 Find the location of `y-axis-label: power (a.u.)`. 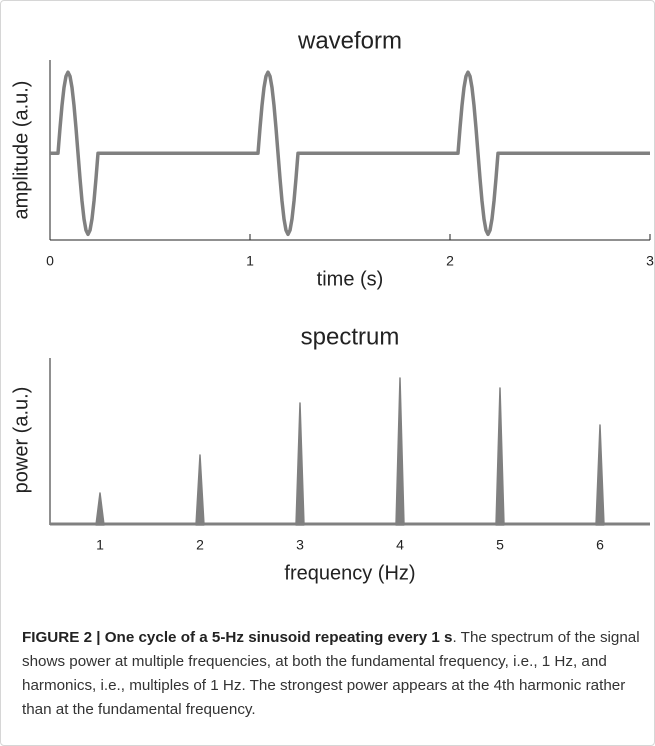

y-axis-label: power (a.u.) is located at coordinates (21, 440).